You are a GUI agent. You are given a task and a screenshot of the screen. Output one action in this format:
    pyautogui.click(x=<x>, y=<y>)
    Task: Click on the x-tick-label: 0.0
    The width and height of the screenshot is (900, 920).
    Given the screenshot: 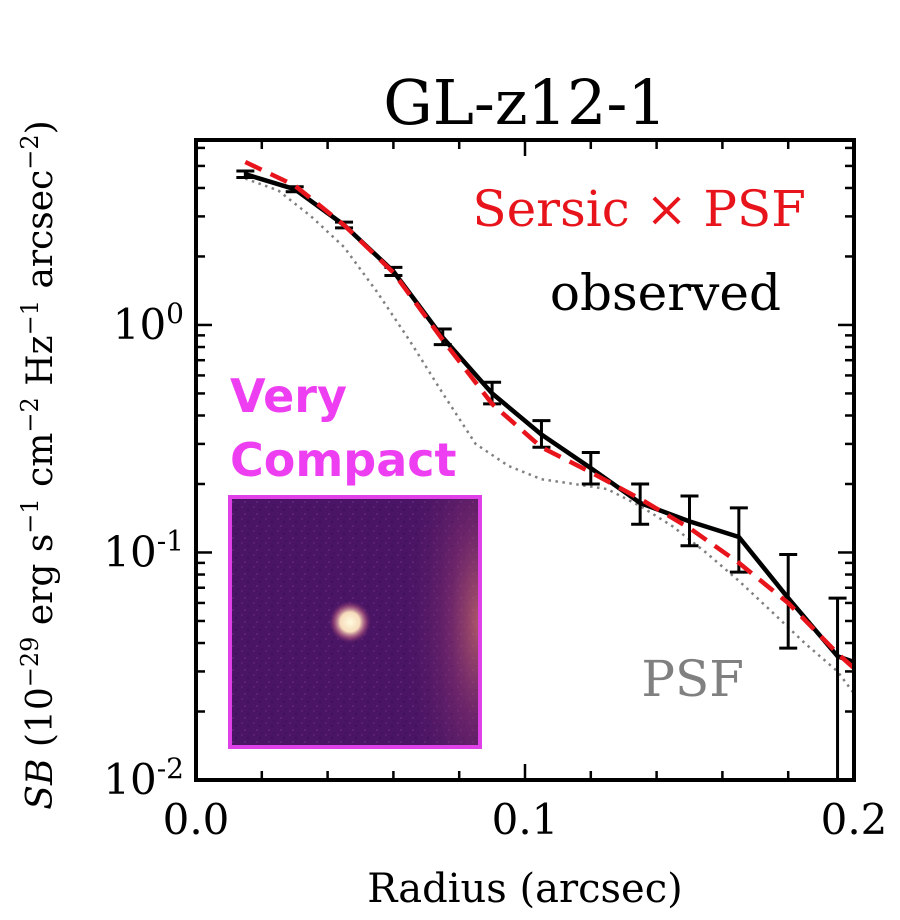 What is the action you would take?
    pyautogui.click(x=196, y=819)
    